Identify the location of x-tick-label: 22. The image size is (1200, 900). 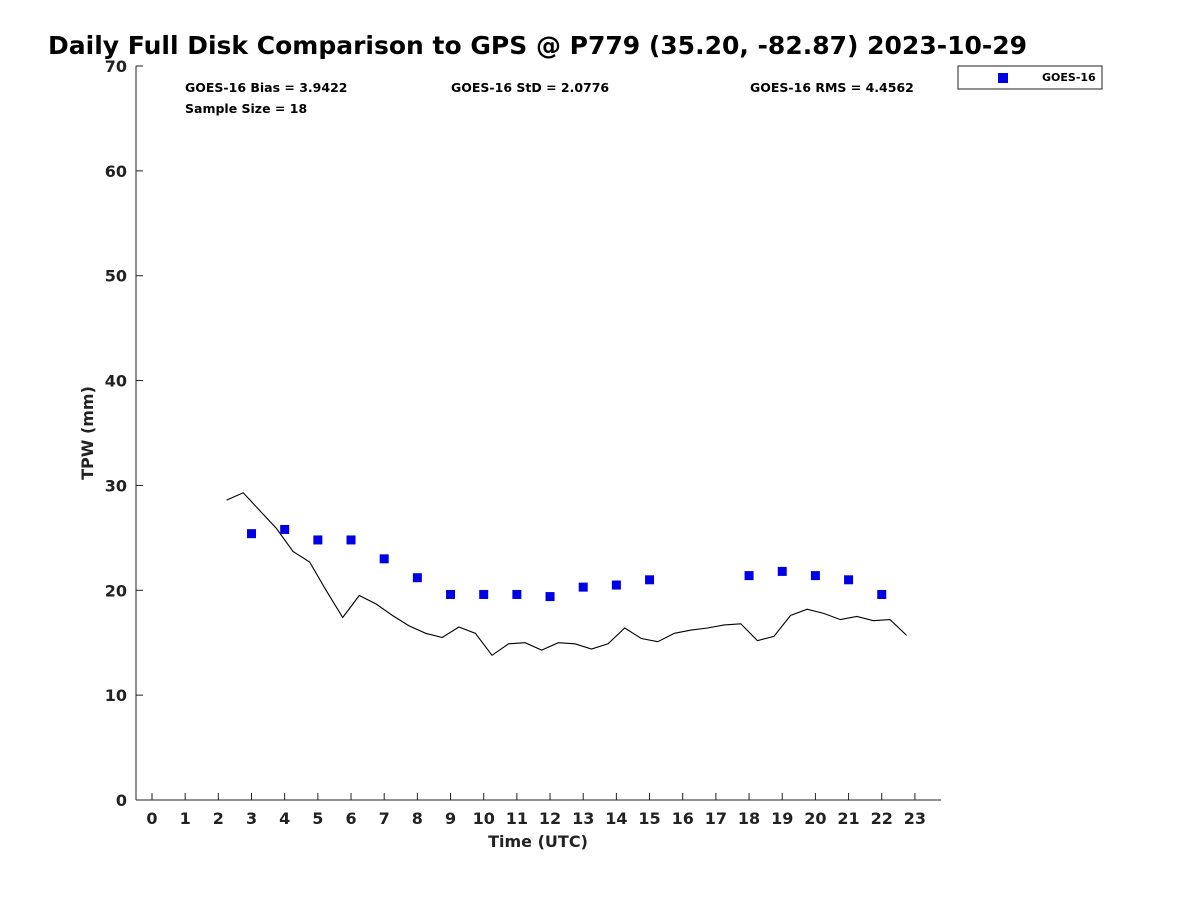
(882, 818).